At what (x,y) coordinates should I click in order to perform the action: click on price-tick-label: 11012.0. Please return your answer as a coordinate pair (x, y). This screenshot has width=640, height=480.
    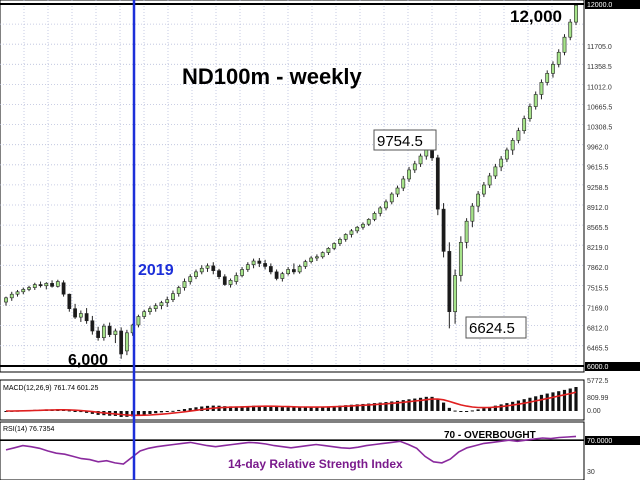
    Looking at the image, I should click on (599, 87).